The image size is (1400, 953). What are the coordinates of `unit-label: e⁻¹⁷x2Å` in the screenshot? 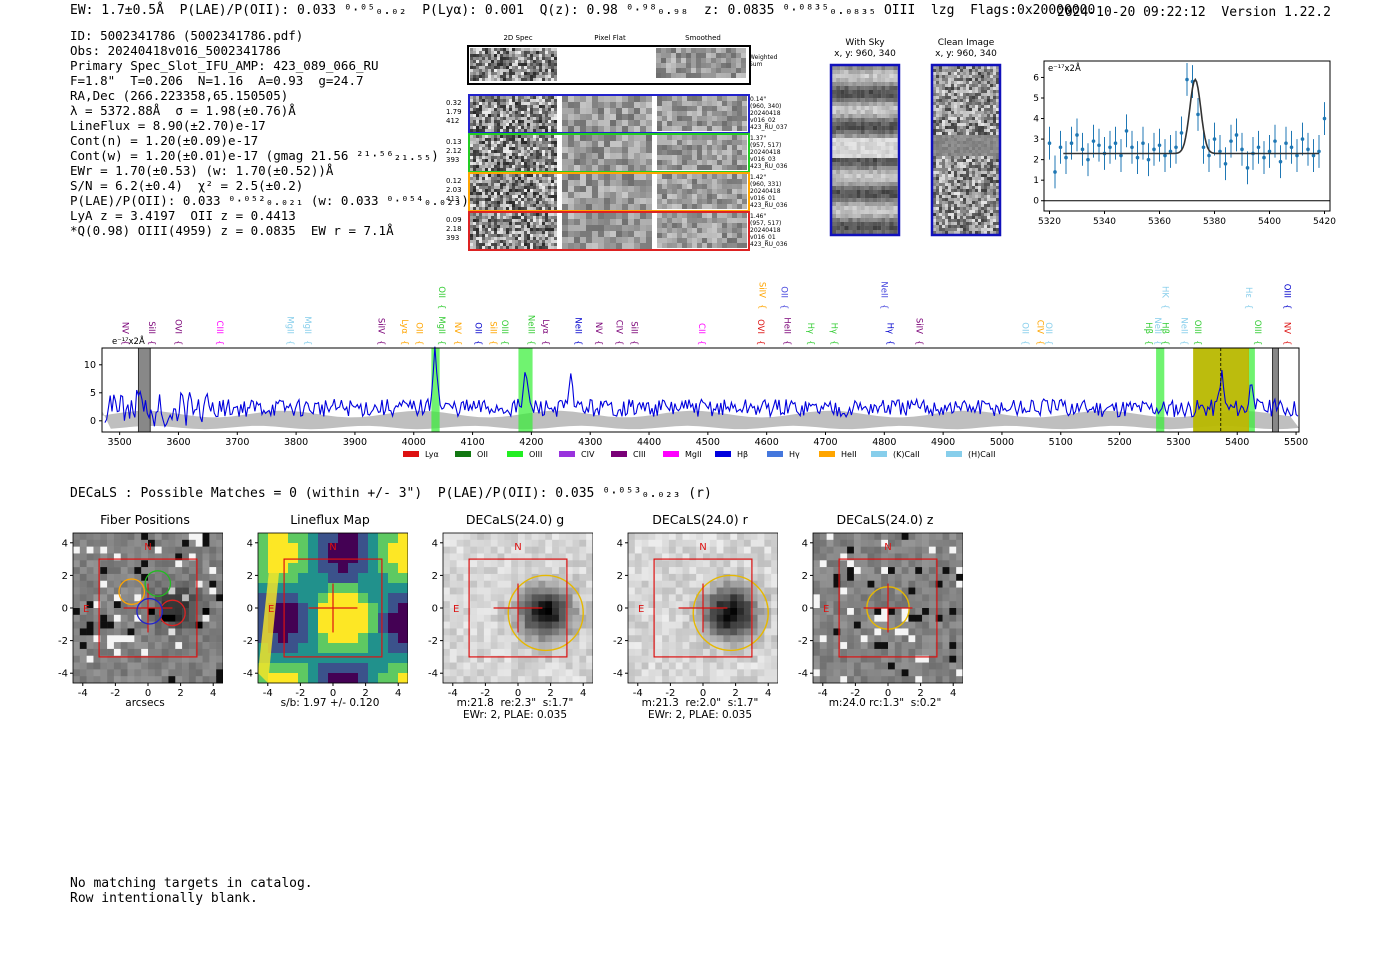 It's located at (128, 341).